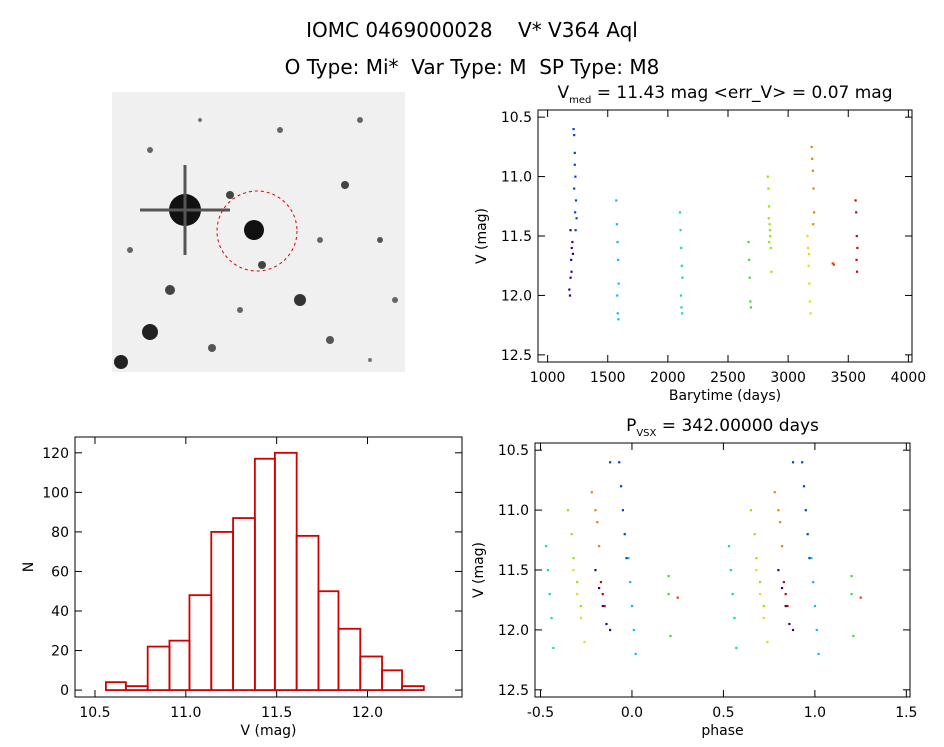 Image resolution: width=944 pixels, height=747 pixels. Describe the element at coordinates (540, 713) in the screenshot. I see `x-tick-label: -0.5` at that location.